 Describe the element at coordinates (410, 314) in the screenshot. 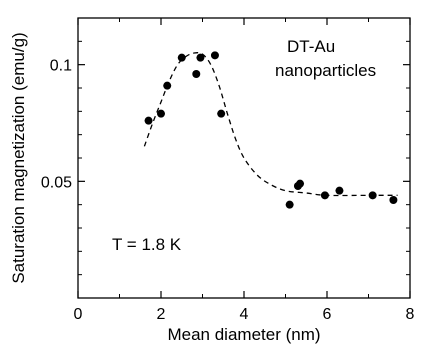

I see `x-tick-label: 8` at that location.